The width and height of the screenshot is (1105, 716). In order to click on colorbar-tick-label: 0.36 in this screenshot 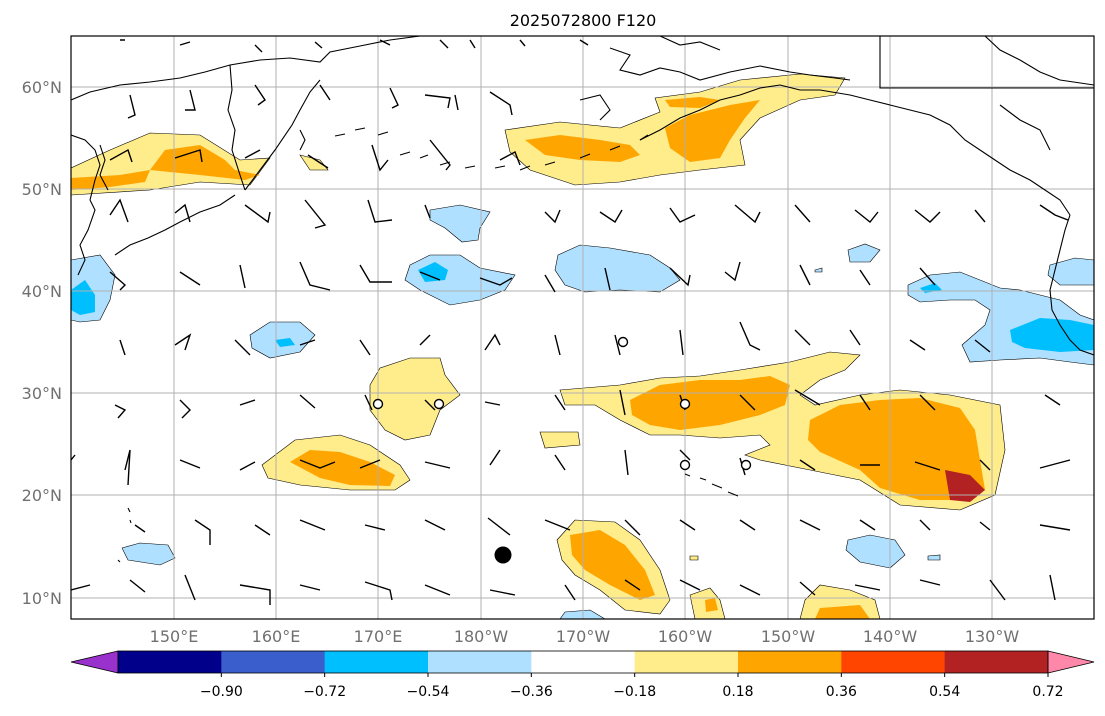, I will do `click(841, 692)`.